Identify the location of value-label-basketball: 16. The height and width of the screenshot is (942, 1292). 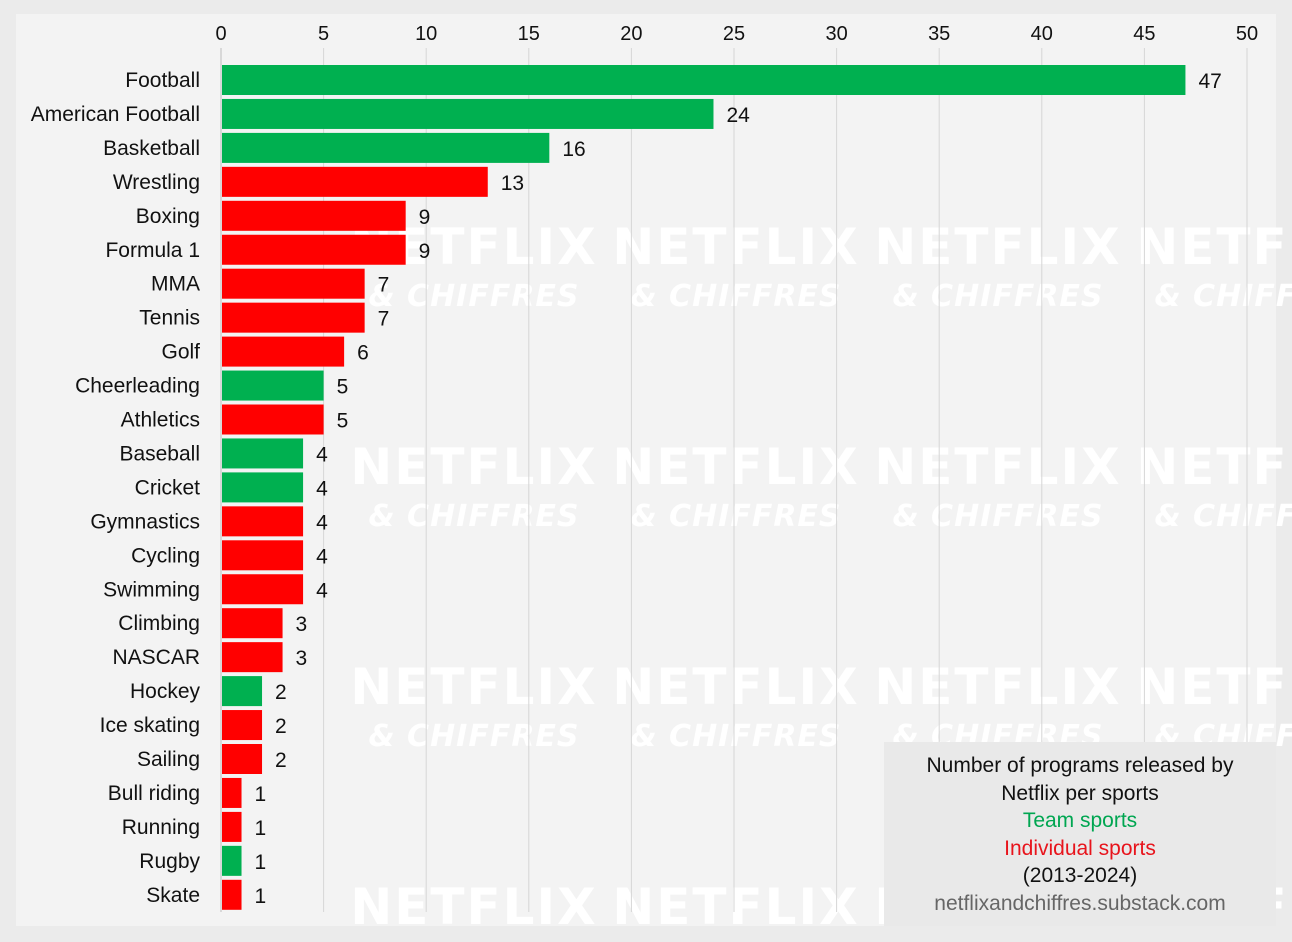
(573, 149).